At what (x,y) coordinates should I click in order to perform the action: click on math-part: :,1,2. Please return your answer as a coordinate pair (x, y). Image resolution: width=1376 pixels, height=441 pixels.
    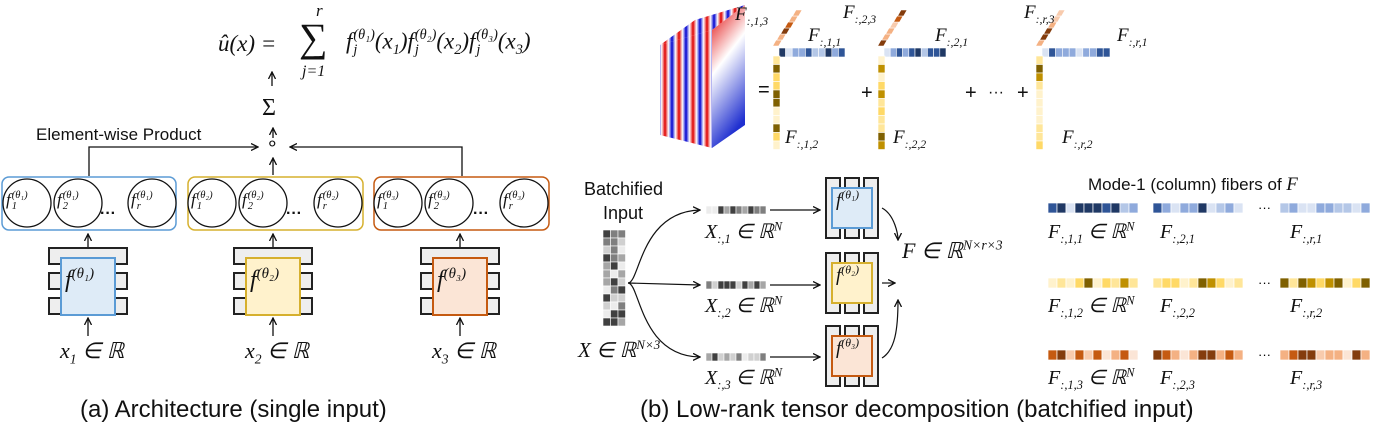
    Looking at the image, I should click on (1071, 313).